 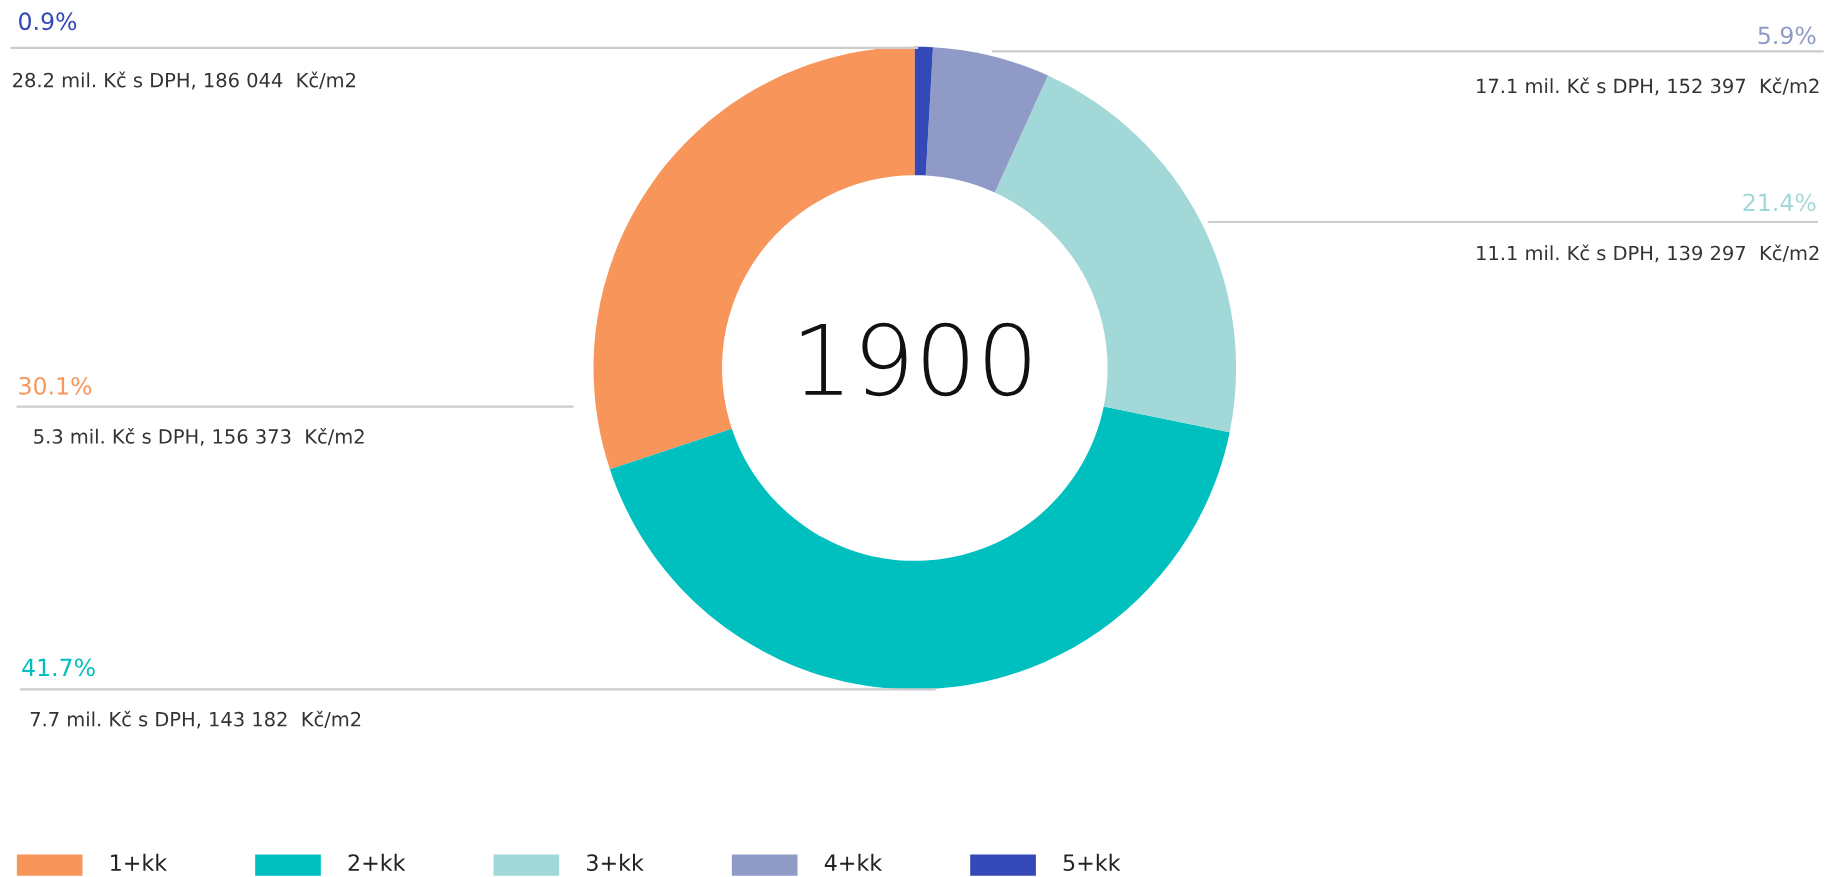 What do you see at coordinates (377, 862) in the screenshot?
I see `legend-label: 2+kk` at bounding box center [377, 862].